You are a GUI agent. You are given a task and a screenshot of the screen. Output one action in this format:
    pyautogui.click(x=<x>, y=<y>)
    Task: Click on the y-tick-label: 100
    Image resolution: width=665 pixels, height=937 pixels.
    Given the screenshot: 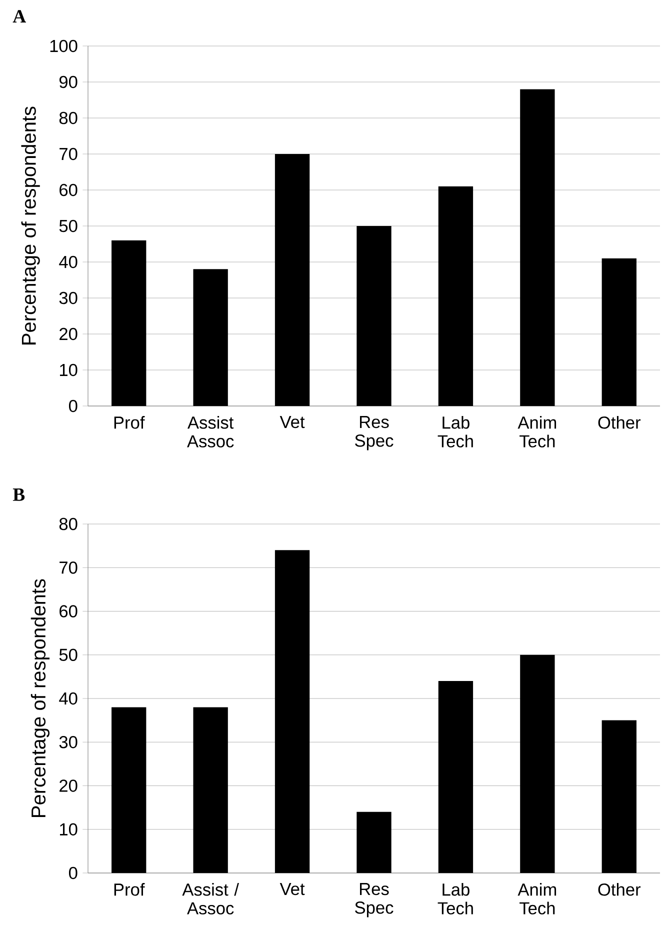 What is the action you would take?
    pyautogui.click(x=64, y=46)
    